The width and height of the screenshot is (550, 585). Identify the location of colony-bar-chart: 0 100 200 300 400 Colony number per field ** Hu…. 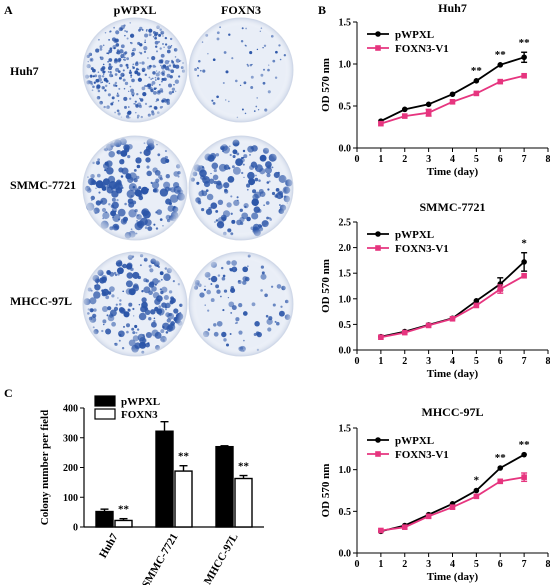
(151, 490).